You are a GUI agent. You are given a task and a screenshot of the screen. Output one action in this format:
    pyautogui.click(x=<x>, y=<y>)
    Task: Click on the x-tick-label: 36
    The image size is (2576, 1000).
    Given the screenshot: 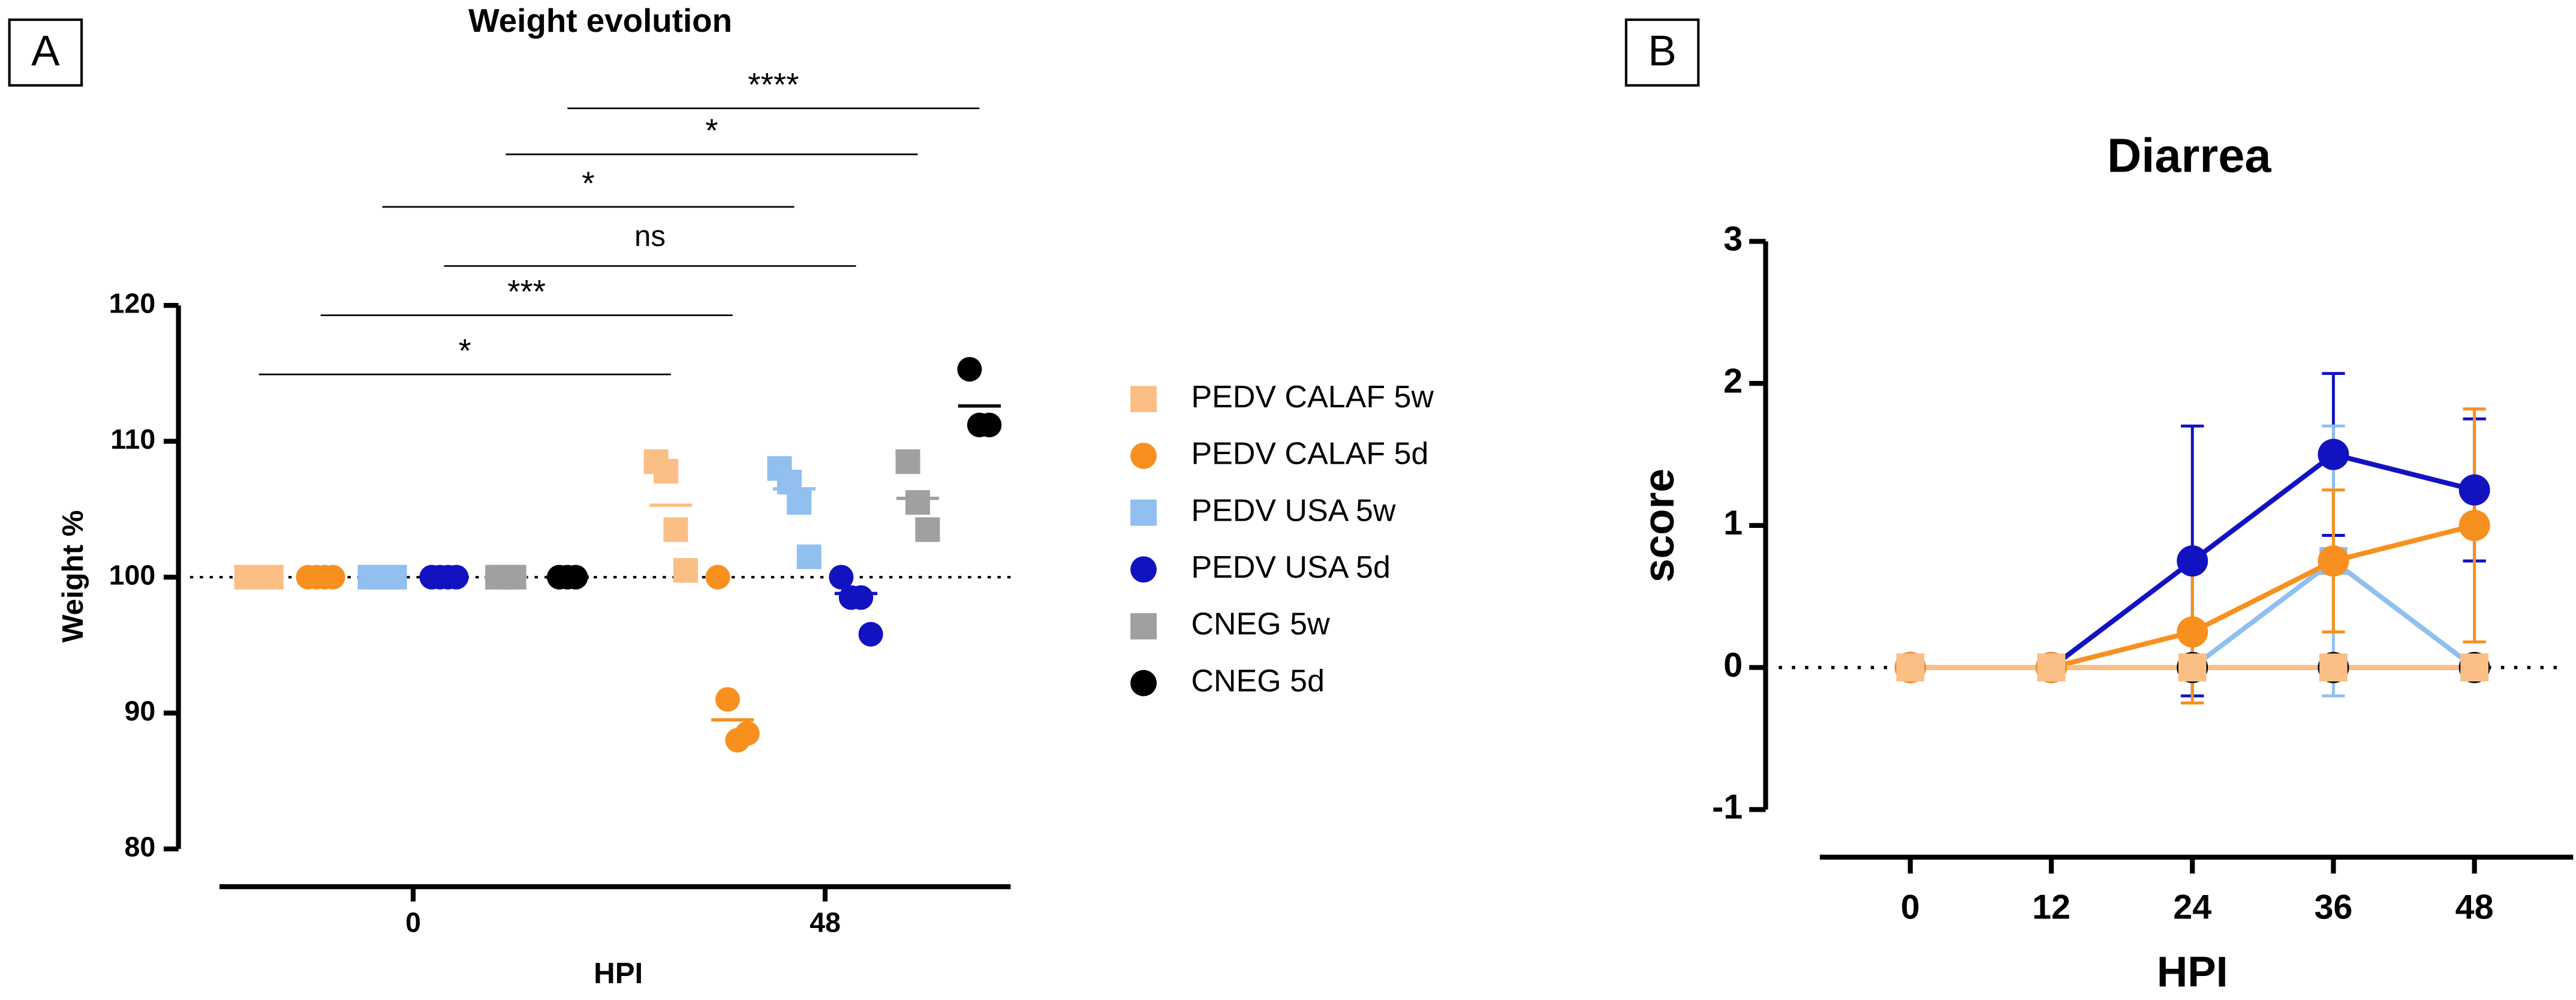 What is the action you would take?
    pyautogui.click(x=2333, y=907)
    